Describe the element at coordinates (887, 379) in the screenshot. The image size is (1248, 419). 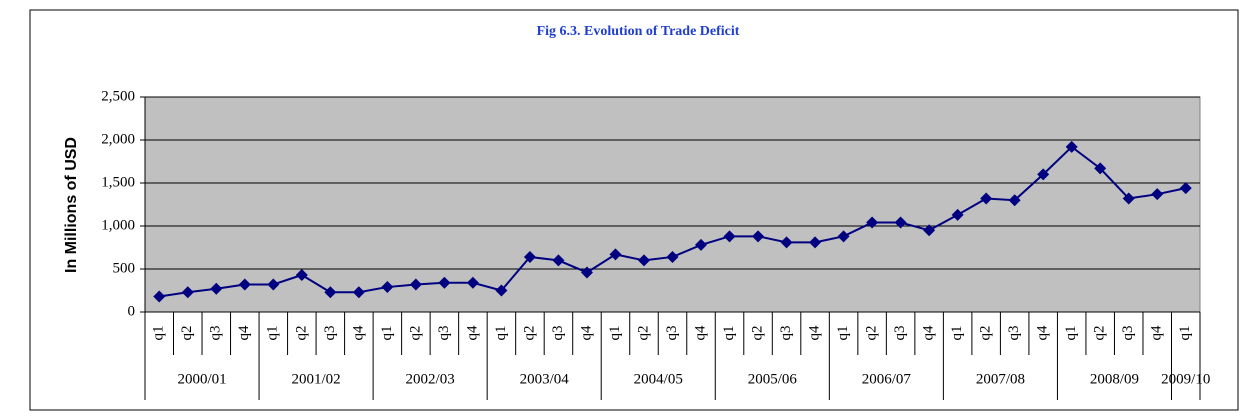
I see `x-group-label: 2006/07` at that location.